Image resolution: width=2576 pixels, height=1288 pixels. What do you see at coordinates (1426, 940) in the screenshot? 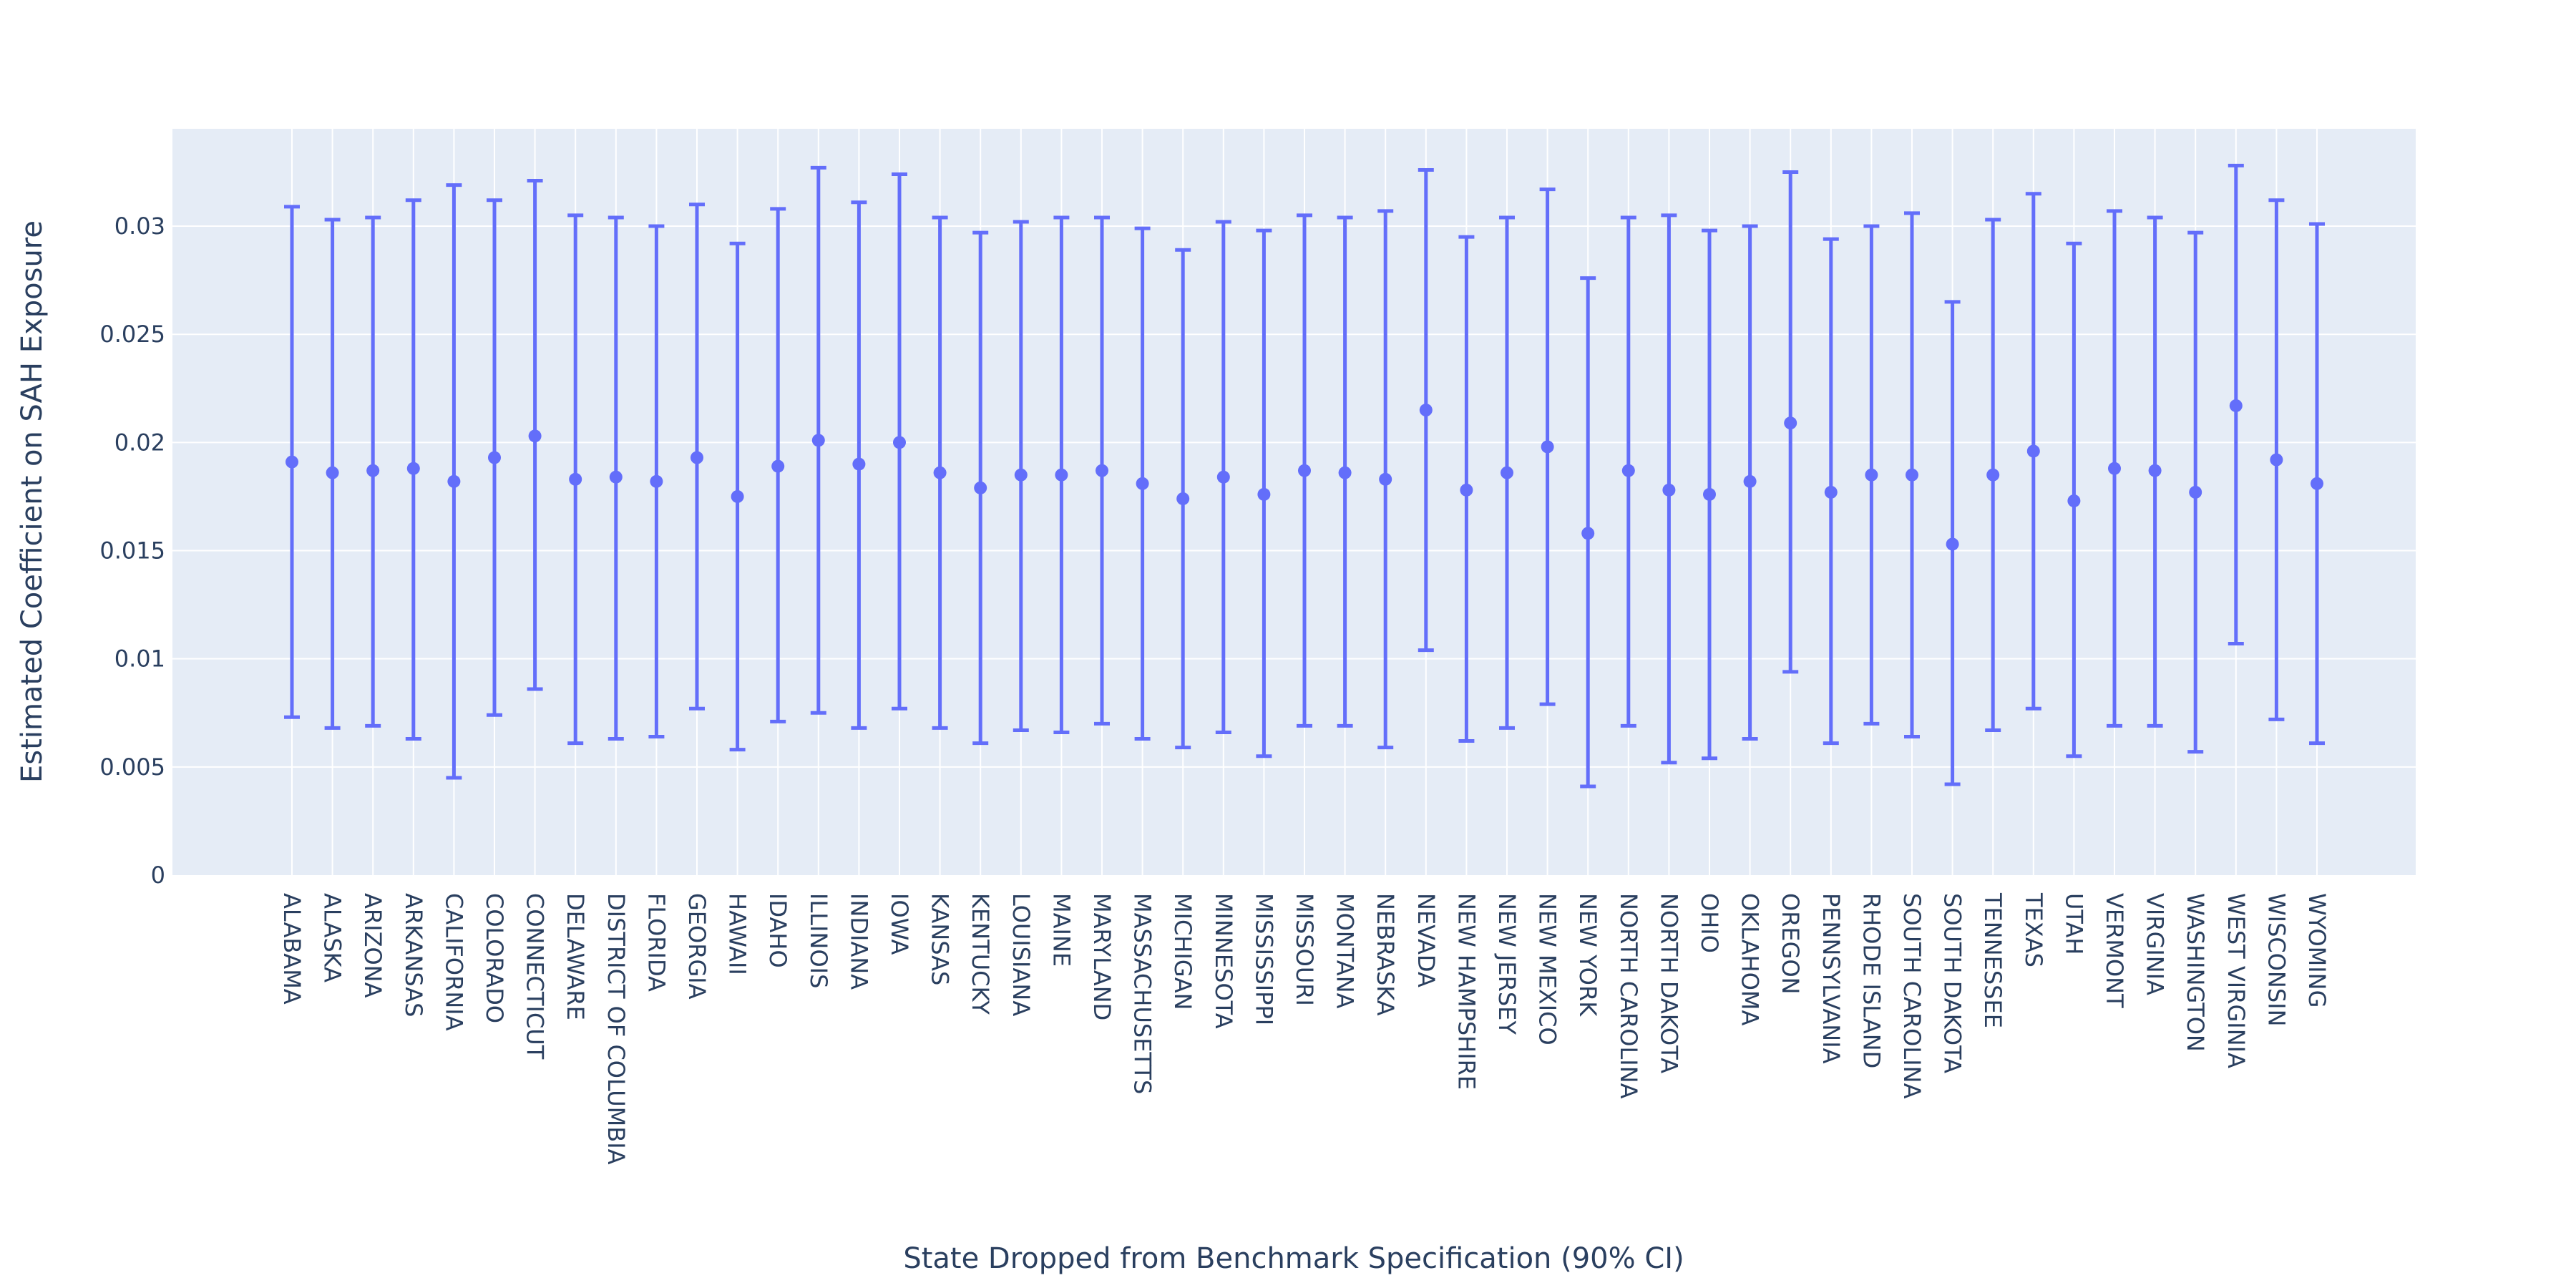
I see `x-tick-label: NEVADA` at bounding box center [1426, 940].